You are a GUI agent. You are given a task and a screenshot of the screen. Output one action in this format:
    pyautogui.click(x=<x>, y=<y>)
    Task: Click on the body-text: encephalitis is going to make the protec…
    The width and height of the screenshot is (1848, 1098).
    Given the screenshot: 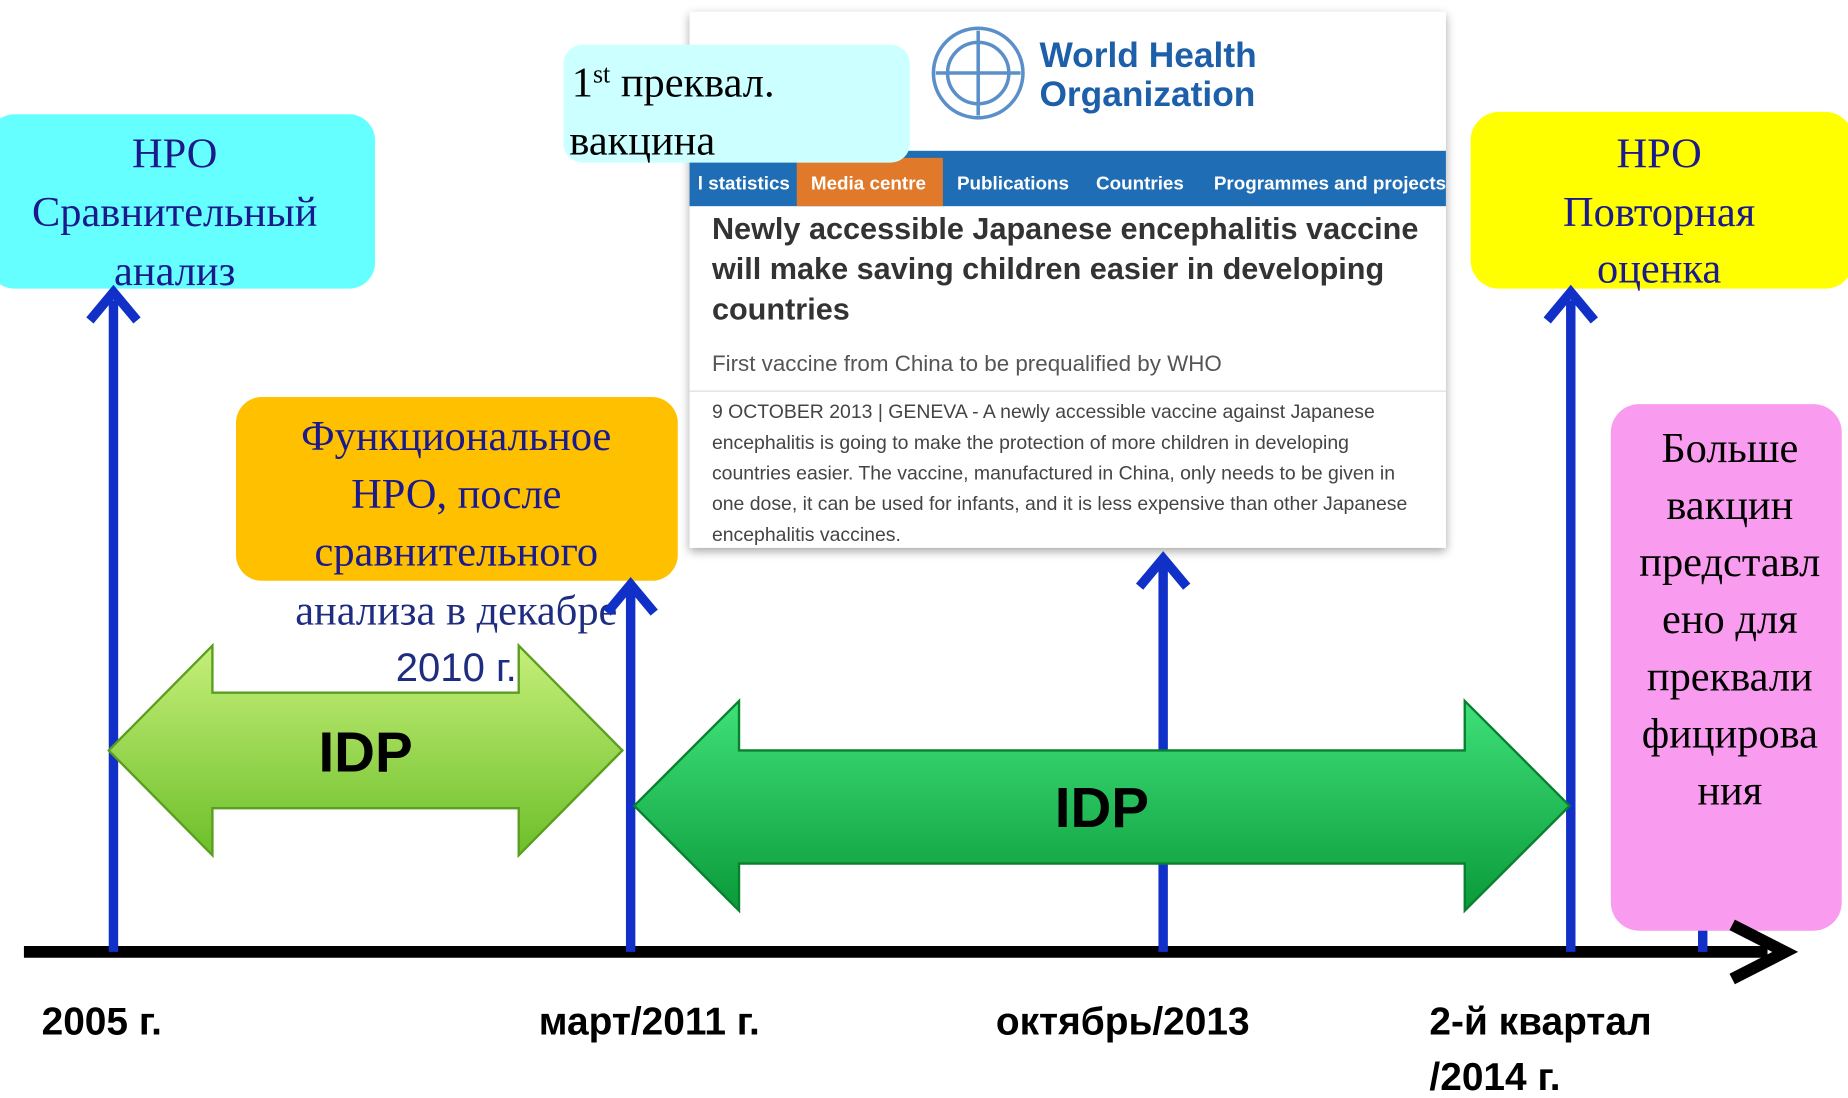 What is the action you would take?
    pyautogui.click(x=1030, y=443)
    